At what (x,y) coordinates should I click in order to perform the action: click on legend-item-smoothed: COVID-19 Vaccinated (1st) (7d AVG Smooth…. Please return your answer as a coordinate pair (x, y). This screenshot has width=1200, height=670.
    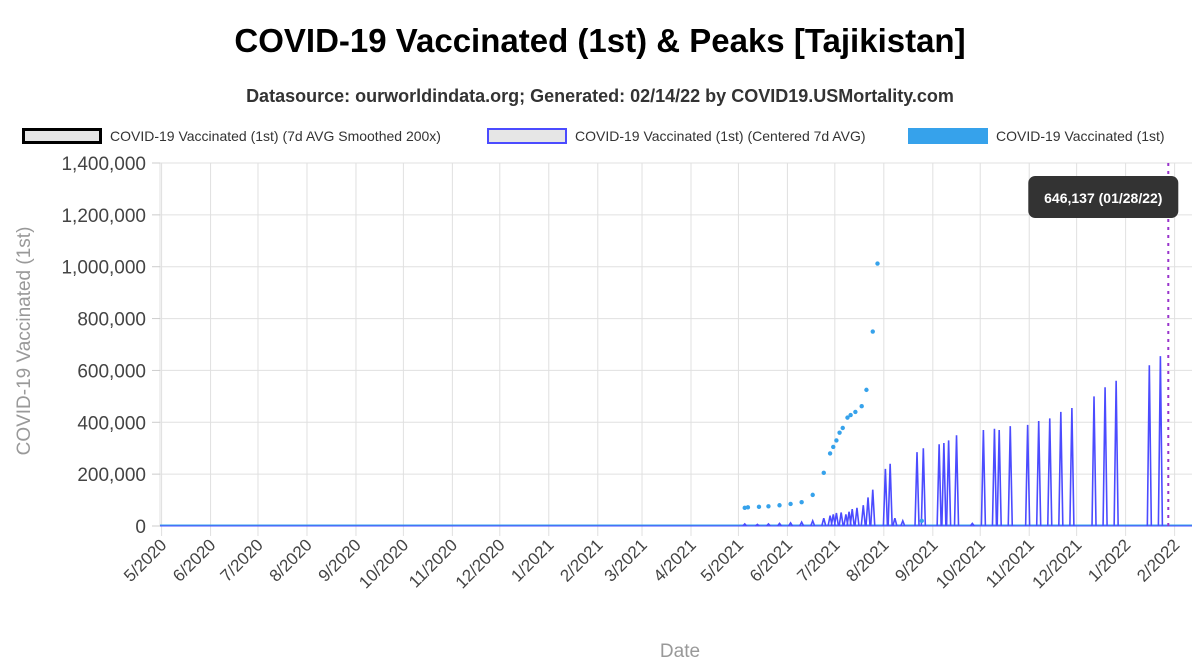
    Looking at the image, I should click on (231, 136).